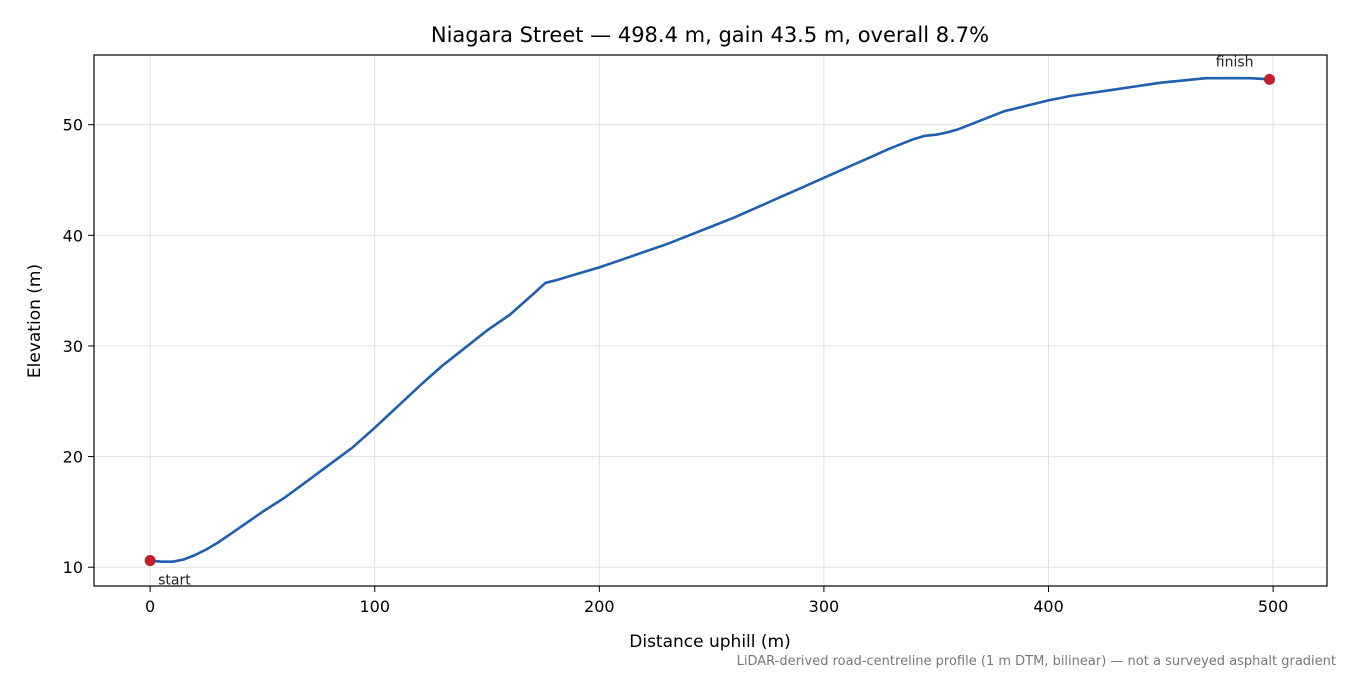 This screenshot has width=1350, height=675. I want to click on x-axis-label: Distance uphill (m), so click(709, 642).